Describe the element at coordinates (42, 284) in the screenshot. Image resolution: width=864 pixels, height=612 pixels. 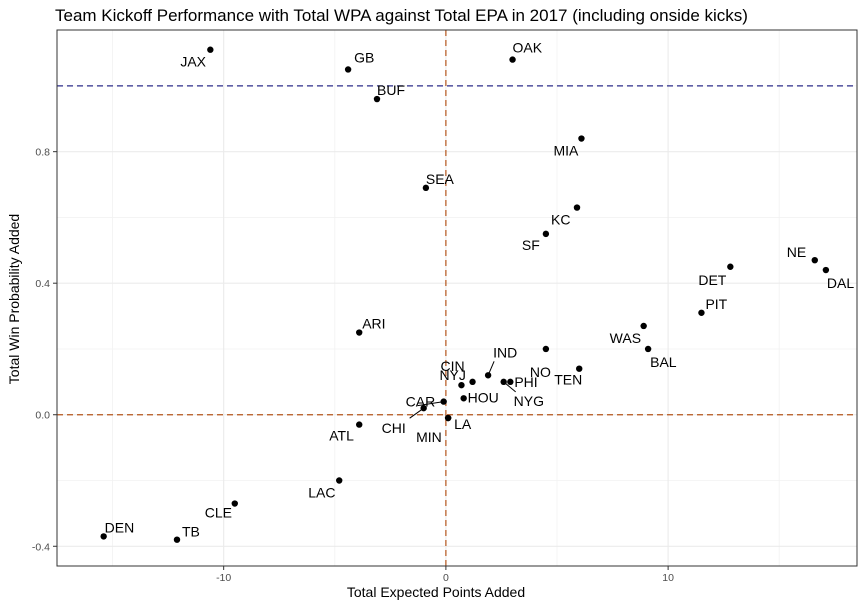
I see `y-tick-label: 0.4` at that location.